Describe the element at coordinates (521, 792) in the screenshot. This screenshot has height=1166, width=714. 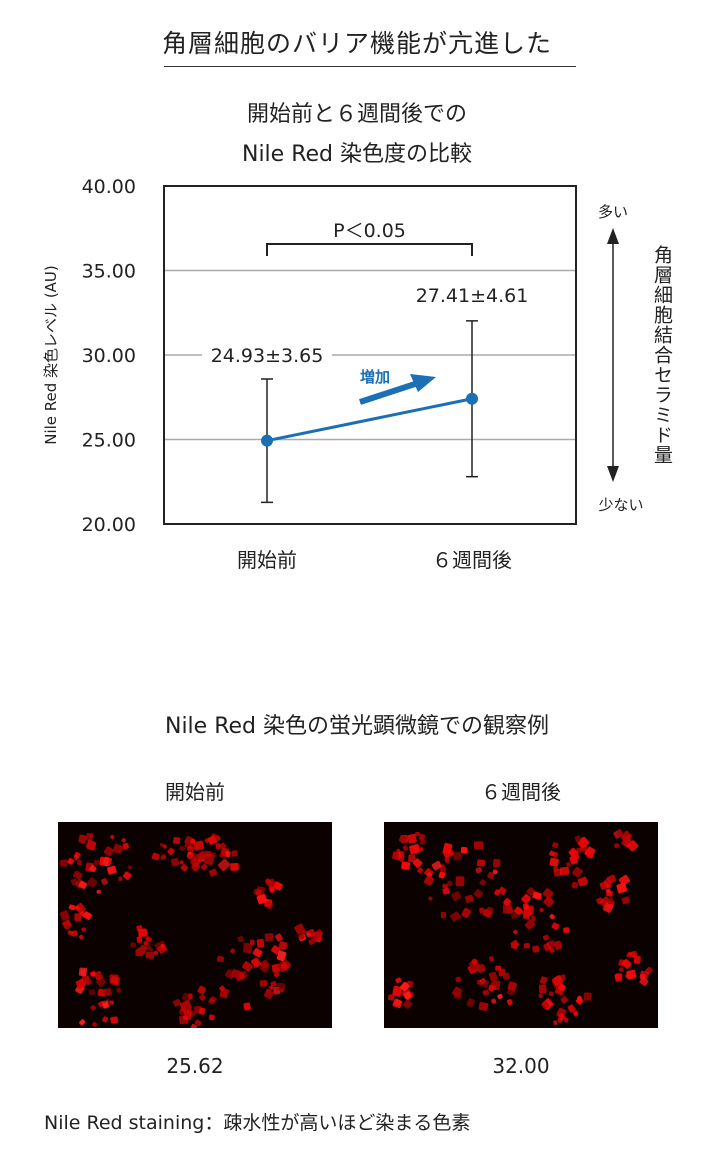
I see `panel-label-after: ６週間後` at that location.